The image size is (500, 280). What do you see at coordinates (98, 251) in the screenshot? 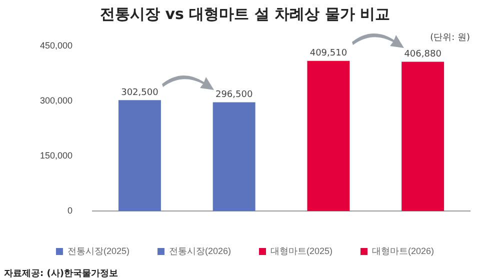
I see `legend-label: 전통시장(2025)` at bounding box center [98, 251].